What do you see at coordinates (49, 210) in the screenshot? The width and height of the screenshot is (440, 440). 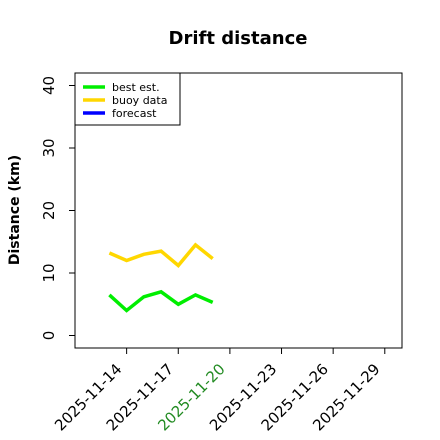 I see `y-tick-label: 20` at bounding box center [49, 210].